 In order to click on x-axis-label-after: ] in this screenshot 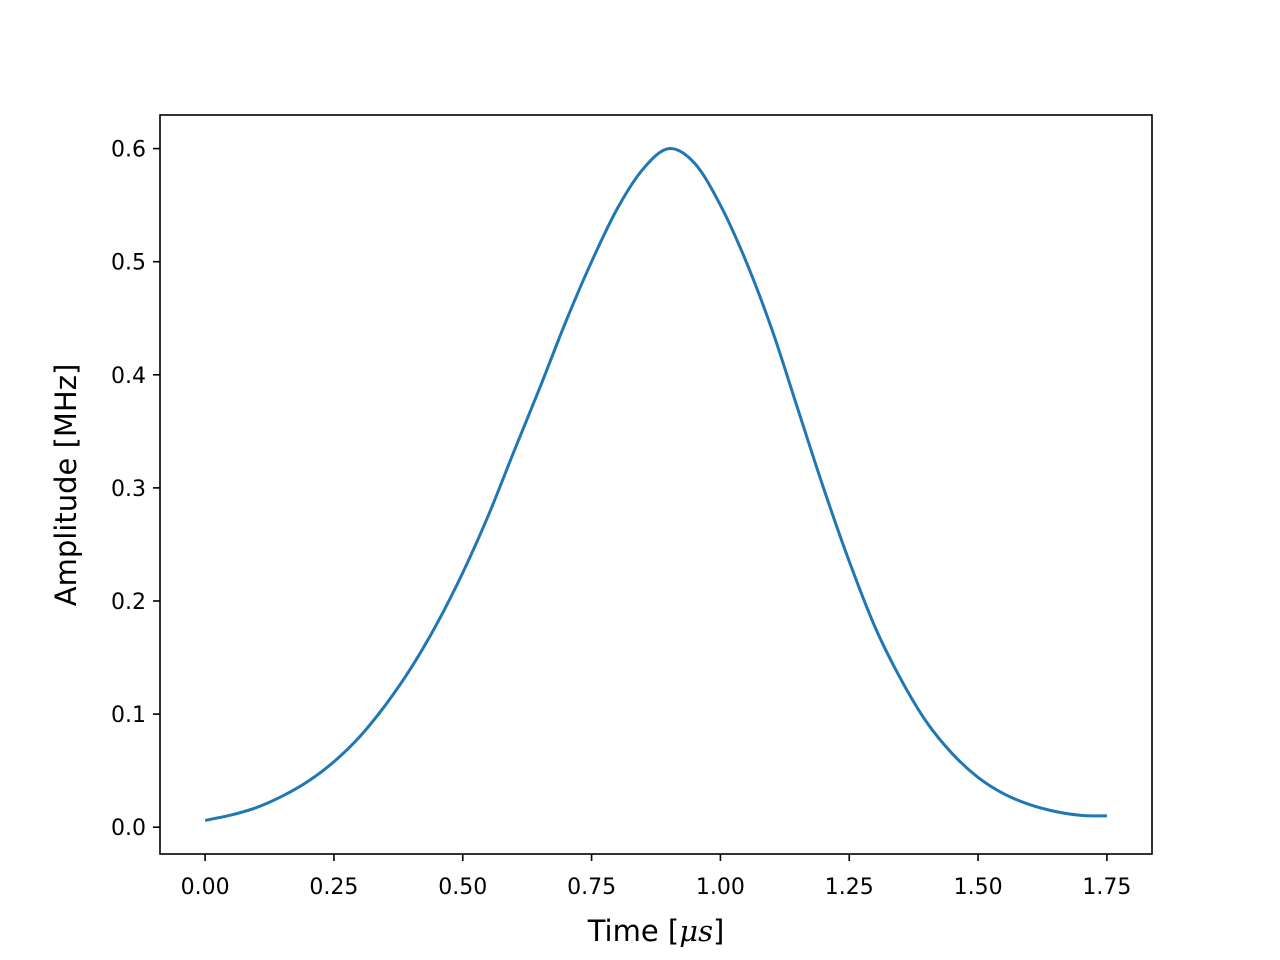, I will do `click(718, 931)`.